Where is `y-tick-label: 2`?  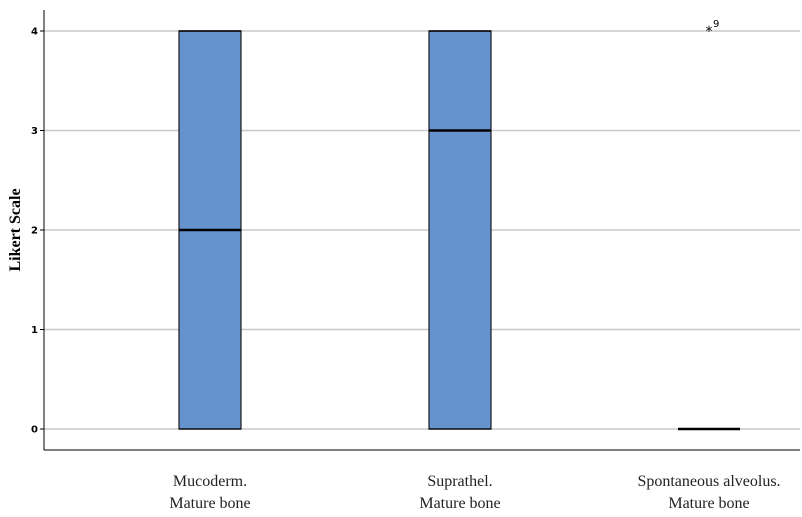 y-tick-label: 2 is located at coordinates (34, 231).